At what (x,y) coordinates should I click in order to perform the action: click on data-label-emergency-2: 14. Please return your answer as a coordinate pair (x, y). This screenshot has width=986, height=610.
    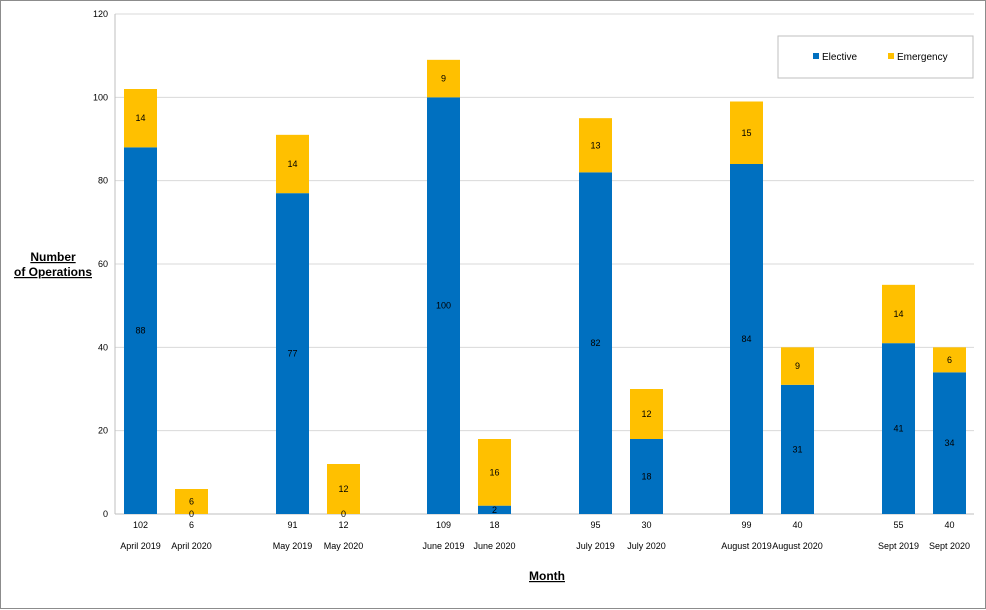
    Looking at the image, I should click on (292, 164).